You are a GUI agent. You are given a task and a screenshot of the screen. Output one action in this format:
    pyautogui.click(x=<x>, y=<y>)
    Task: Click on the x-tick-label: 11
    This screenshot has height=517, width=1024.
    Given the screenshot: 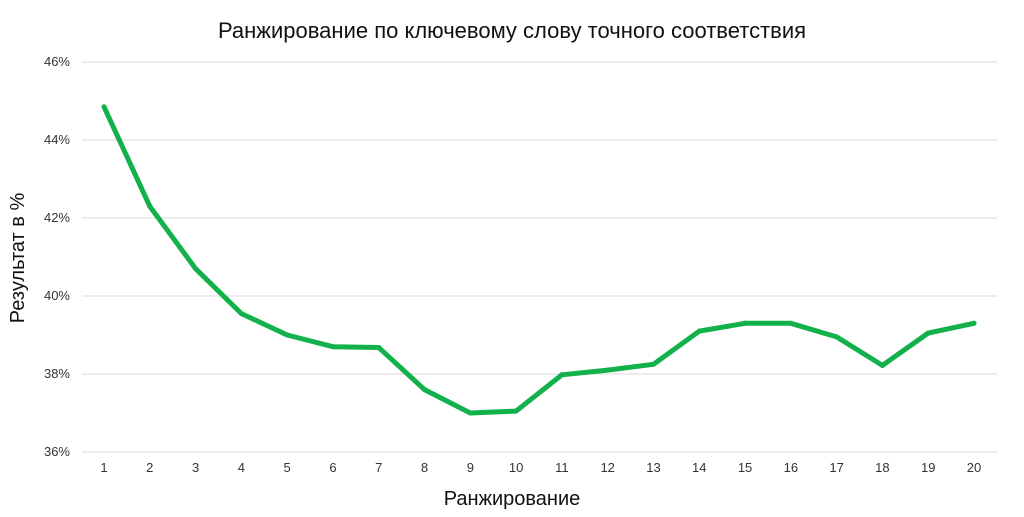 What is the action you would take?
    pyautogui.click(x=562, y=467)
    